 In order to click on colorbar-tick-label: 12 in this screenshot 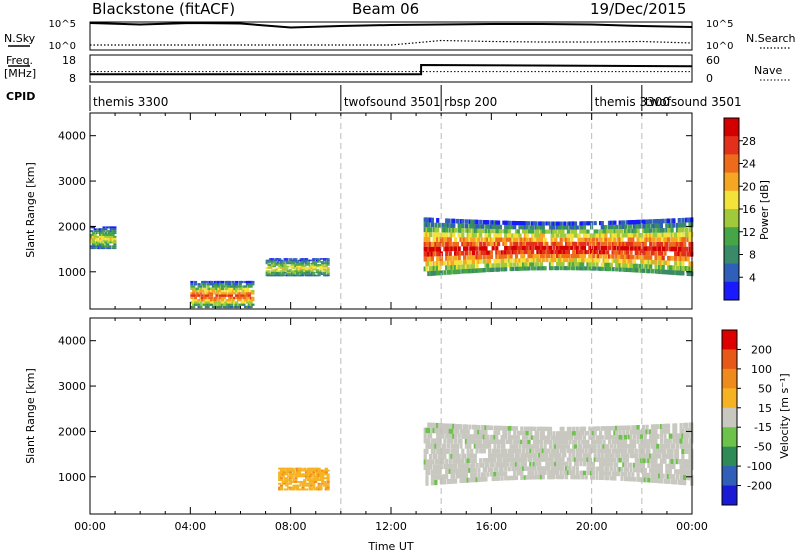, I will do `click(749, 232)`.